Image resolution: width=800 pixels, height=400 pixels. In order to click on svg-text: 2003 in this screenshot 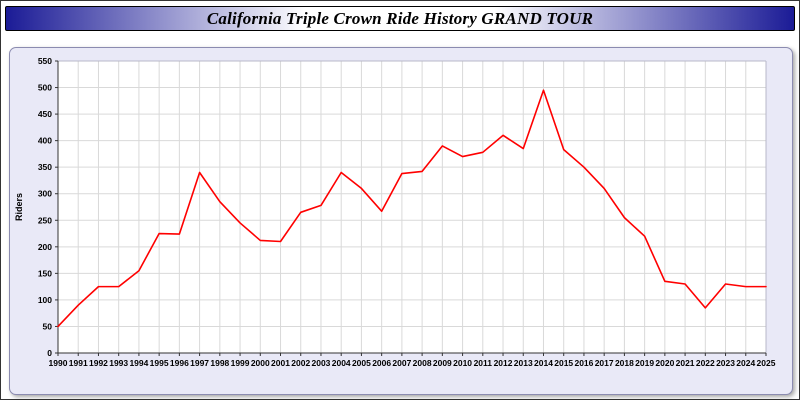, I will do `click(321, 363)`.